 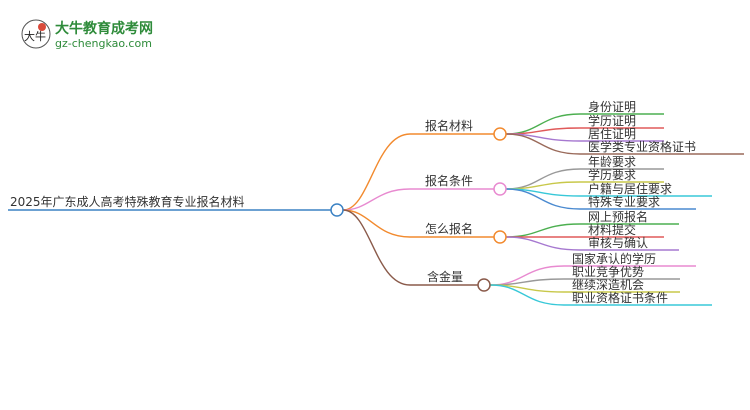 What do you see at coordinates (612, 120) in the screenshot?
I see `leaf-label: 学历证明` at bounding box center [612, 120].